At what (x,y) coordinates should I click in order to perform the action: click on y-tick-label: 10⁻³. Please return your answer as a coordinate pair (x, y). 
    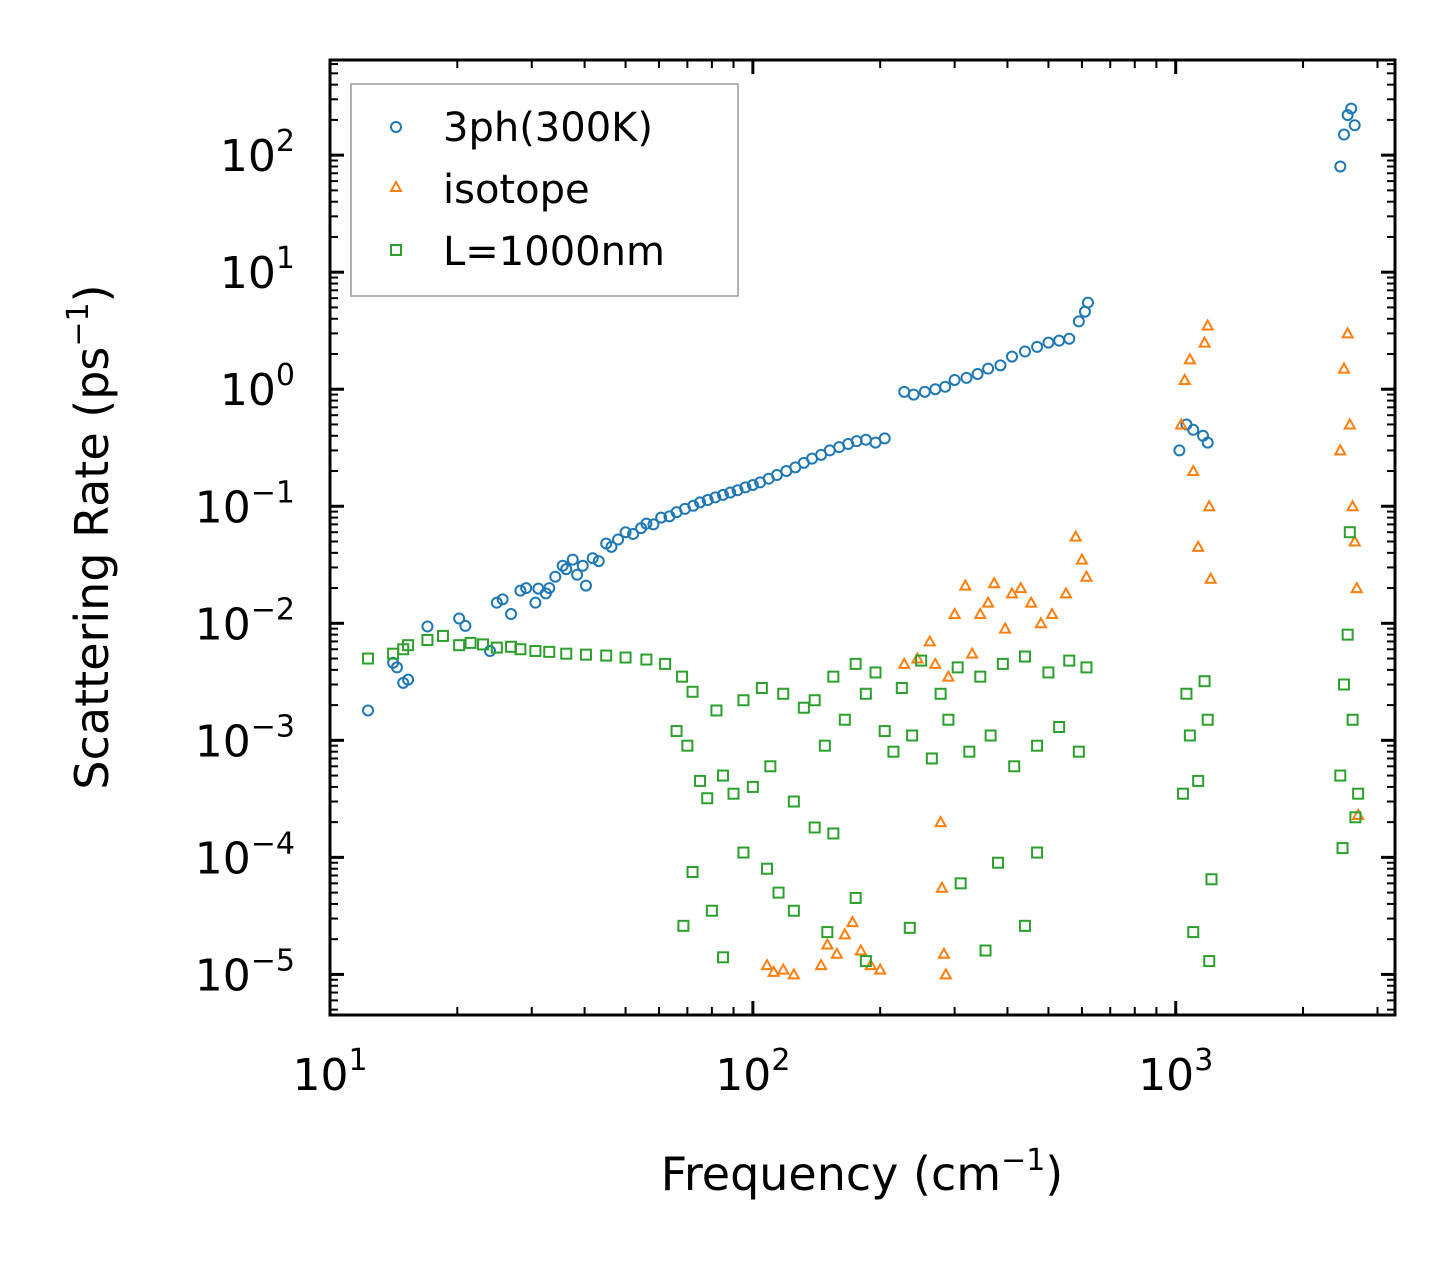
    Looking at the image, I should click on (245, 738).